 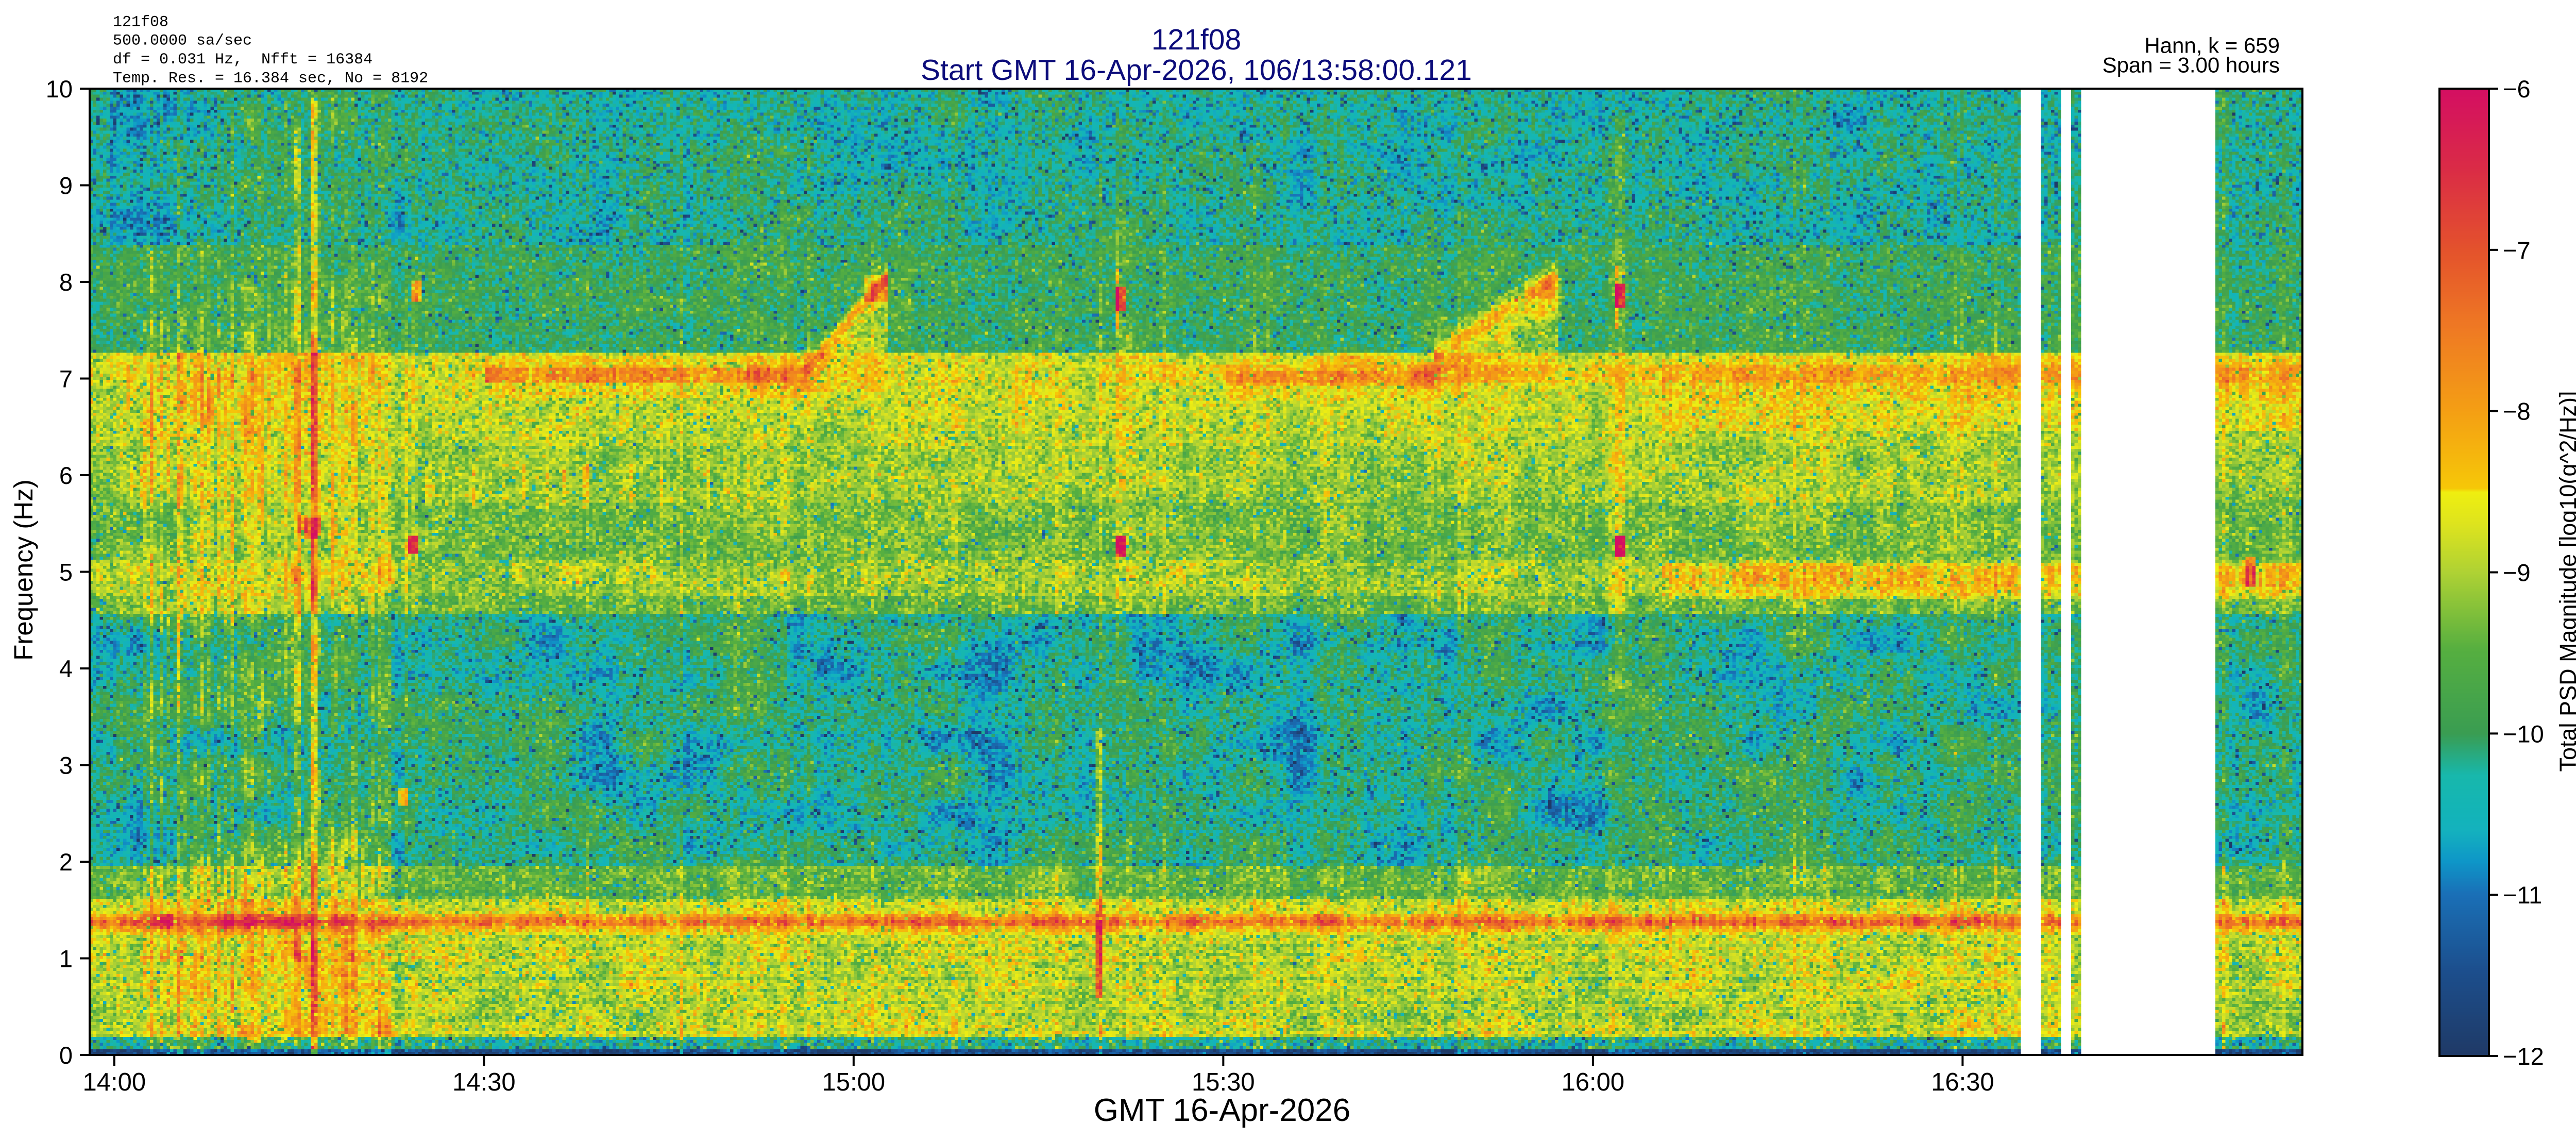 What do you see at coordinates (66, 668) in the screenshot?
I see `svg-text: 4` at bounding box center [66, 668].